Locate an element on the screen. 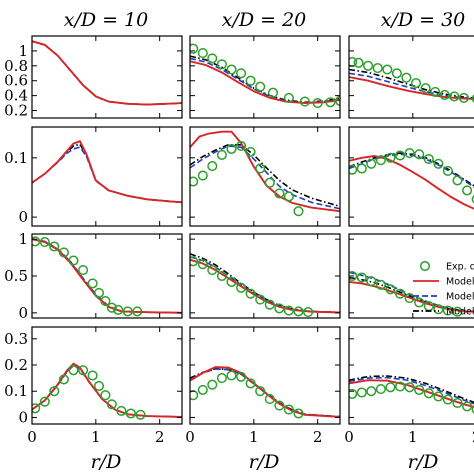 This screenshot has width=474, height=474. column-title-2: x/D = 20 is located at coordinates (264, 20).